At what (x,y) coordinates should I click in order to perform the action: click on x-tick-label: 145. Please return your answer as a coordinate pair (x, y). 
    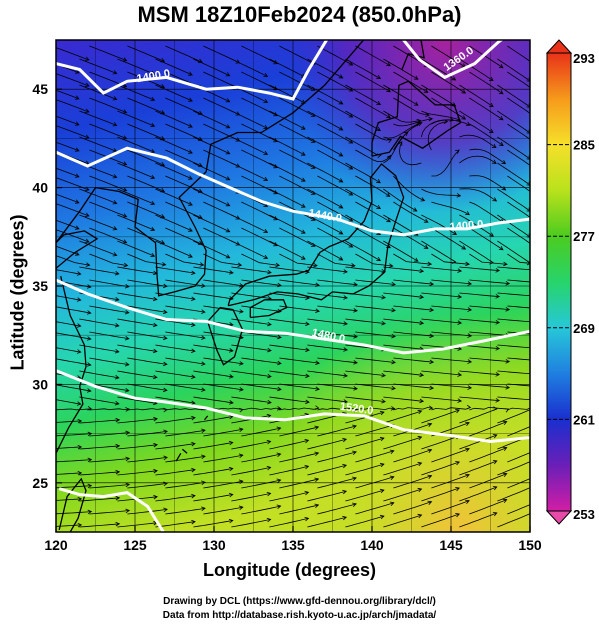
    Looking at the image, I should click on (451, 545).